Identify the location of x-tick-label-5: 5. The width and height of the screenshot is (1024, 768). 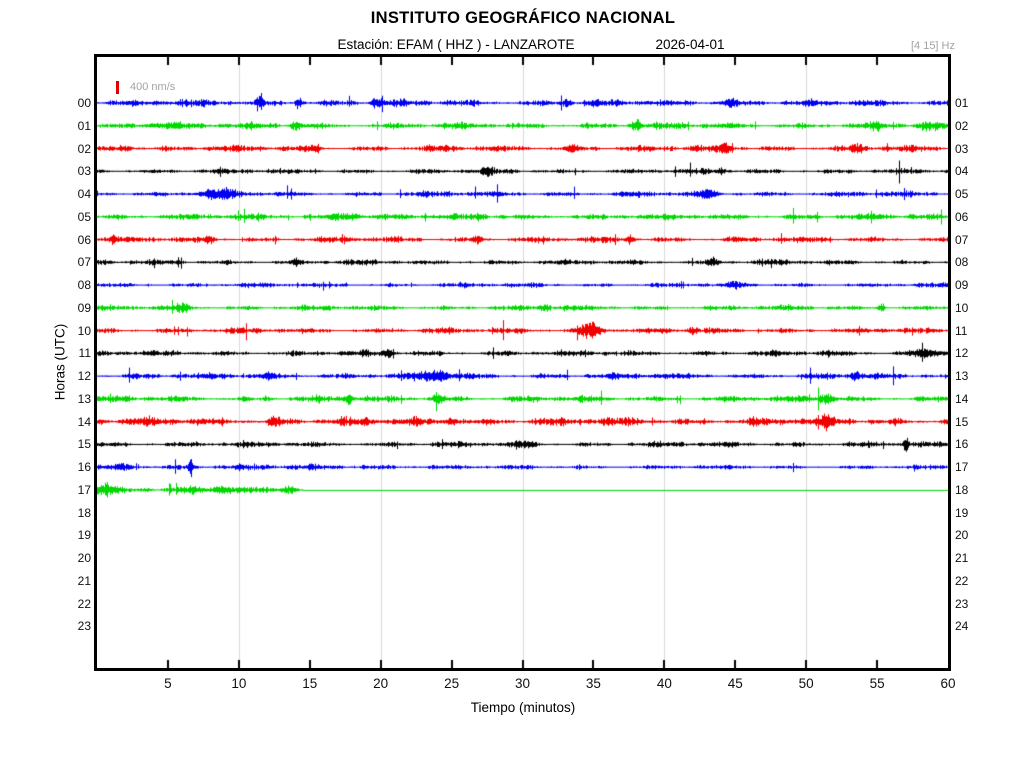
(168, 683).